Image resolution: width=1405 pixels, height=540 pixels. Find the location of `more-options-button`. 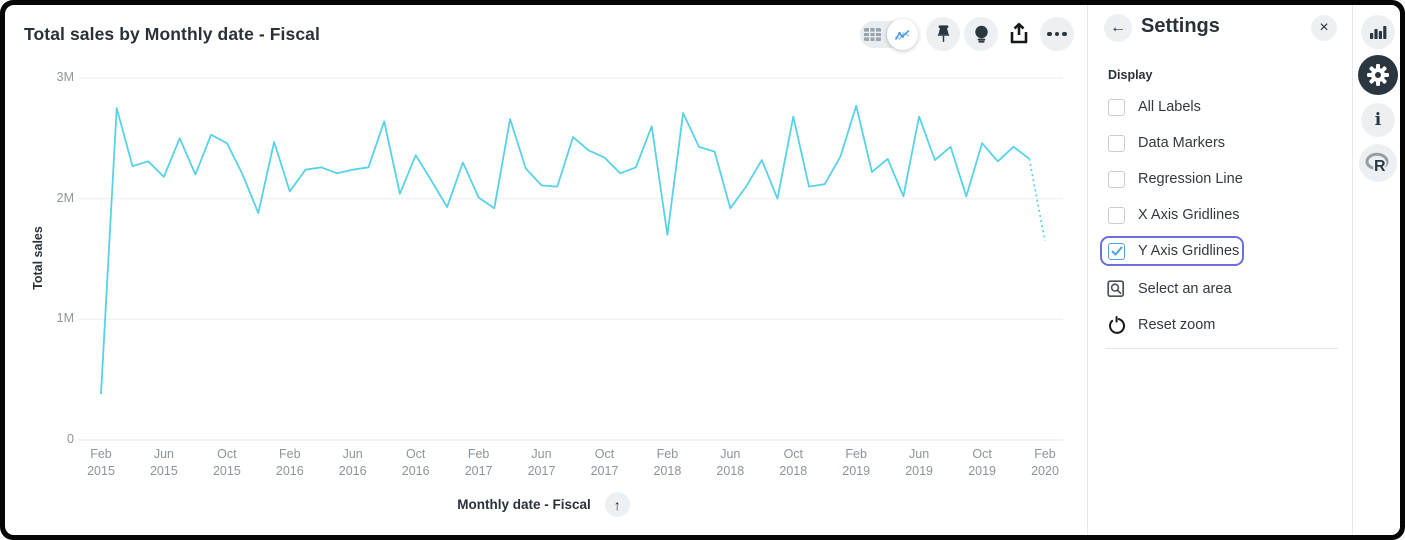

more-options-button is located at coordinates (1057, 34).